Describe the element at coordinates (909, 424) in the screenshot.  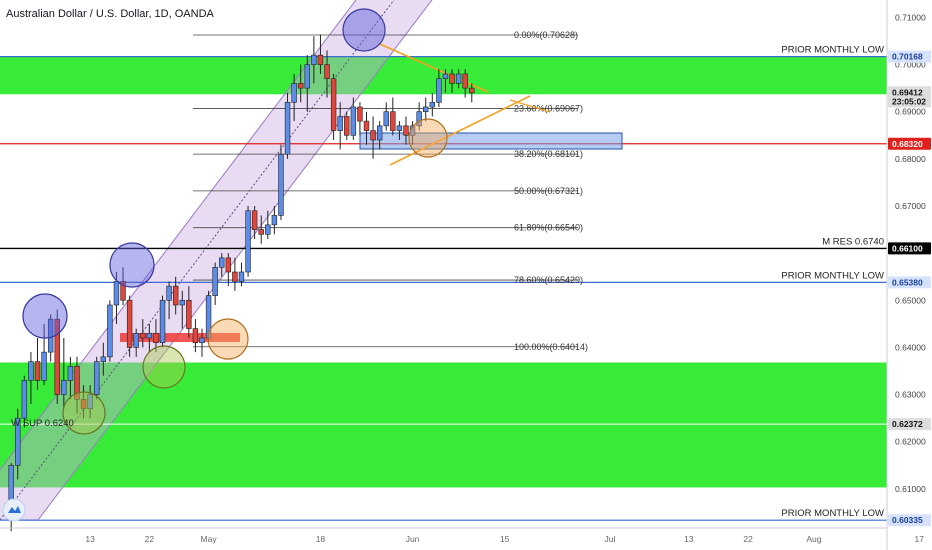
I see `price-badge-5-bg` at that location.